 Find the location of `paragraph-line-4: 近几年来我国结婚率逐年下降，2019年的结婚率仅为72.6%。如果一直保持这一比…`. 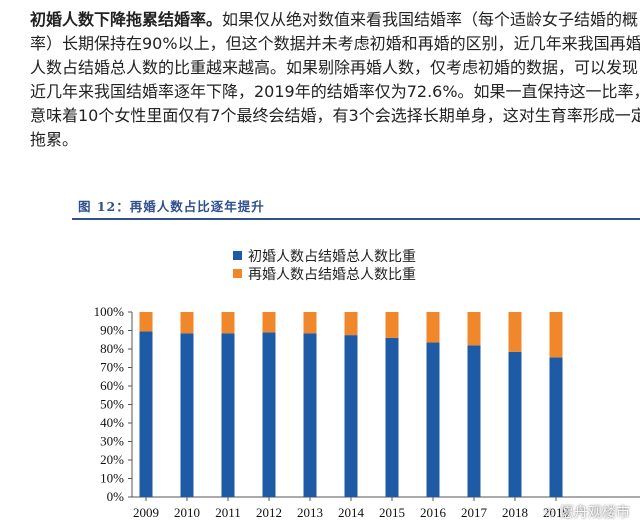

paragraph-line-4: 近几年来我国结婚率逐年下降，2019年的结婚率仅为72.6%。如果一直保持这一比… is located at coordinates (335, 91).